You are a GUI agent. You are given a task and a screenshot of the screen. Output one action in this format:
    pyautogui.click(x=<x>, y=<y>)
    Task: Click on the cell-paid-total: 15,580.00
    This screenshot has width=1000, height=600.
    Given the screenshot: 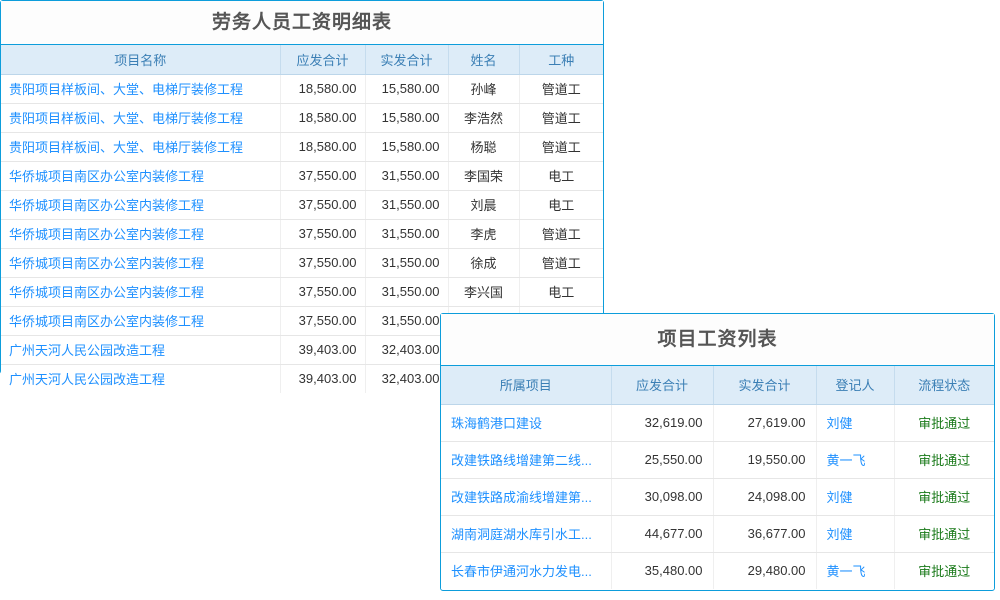 What is the action you would take?
    pyautogui.click(x=407, y=89)
    